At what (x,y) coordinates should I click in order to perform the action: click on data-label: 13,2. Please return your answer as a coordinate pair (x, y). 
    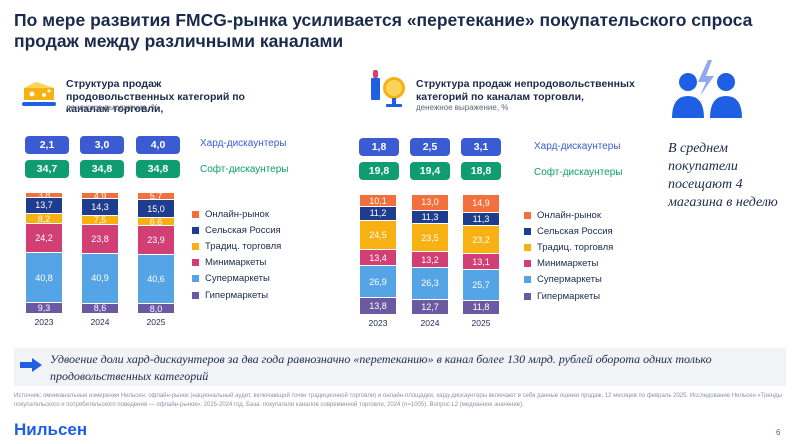
    Looking at the image, I should click on (430, 259).